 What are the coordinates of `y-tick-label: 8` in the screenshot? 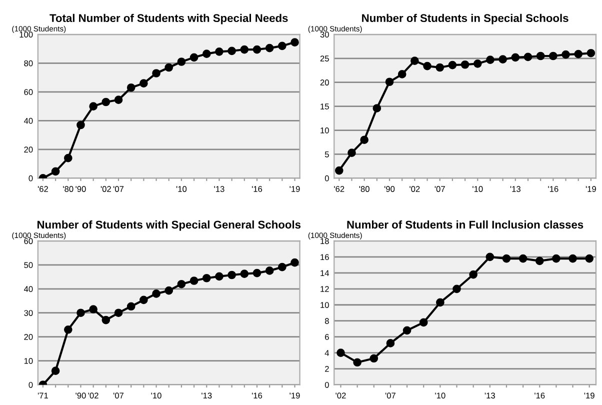 It's located at (326, 321).